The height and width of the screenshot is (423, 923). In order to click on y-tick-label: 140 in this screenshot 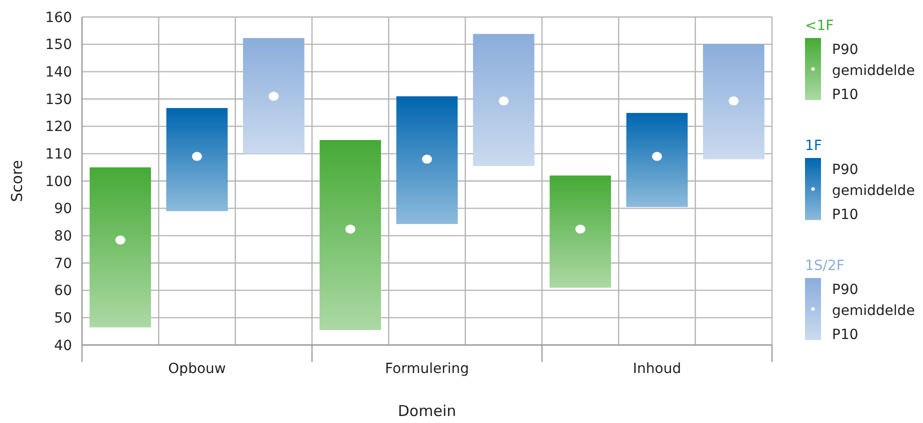, I will do `click(58, 72)`.